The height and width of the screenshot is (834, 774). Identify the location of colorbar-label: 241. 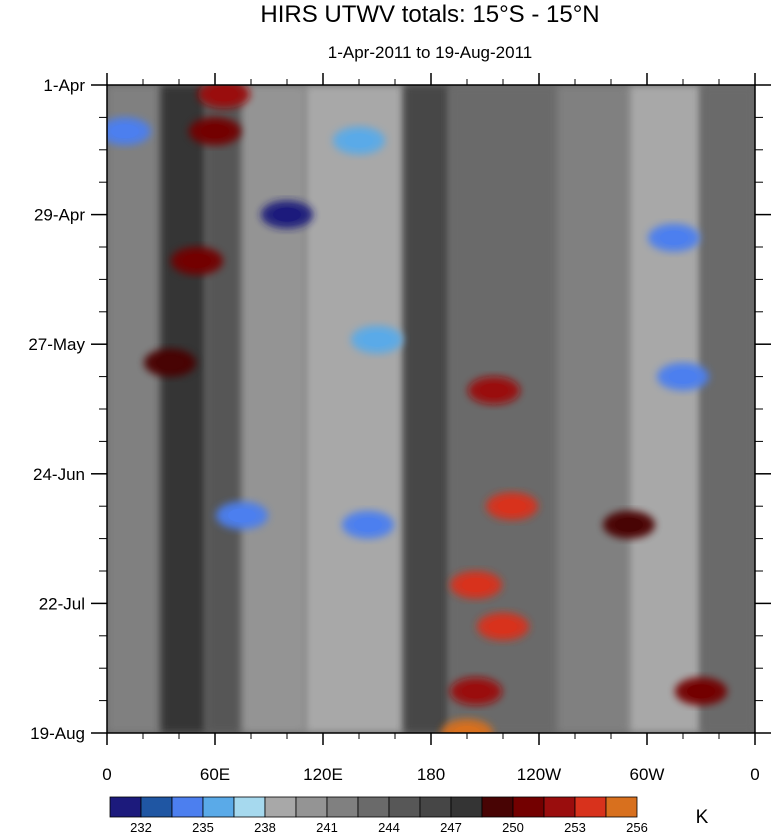
(327, 827).